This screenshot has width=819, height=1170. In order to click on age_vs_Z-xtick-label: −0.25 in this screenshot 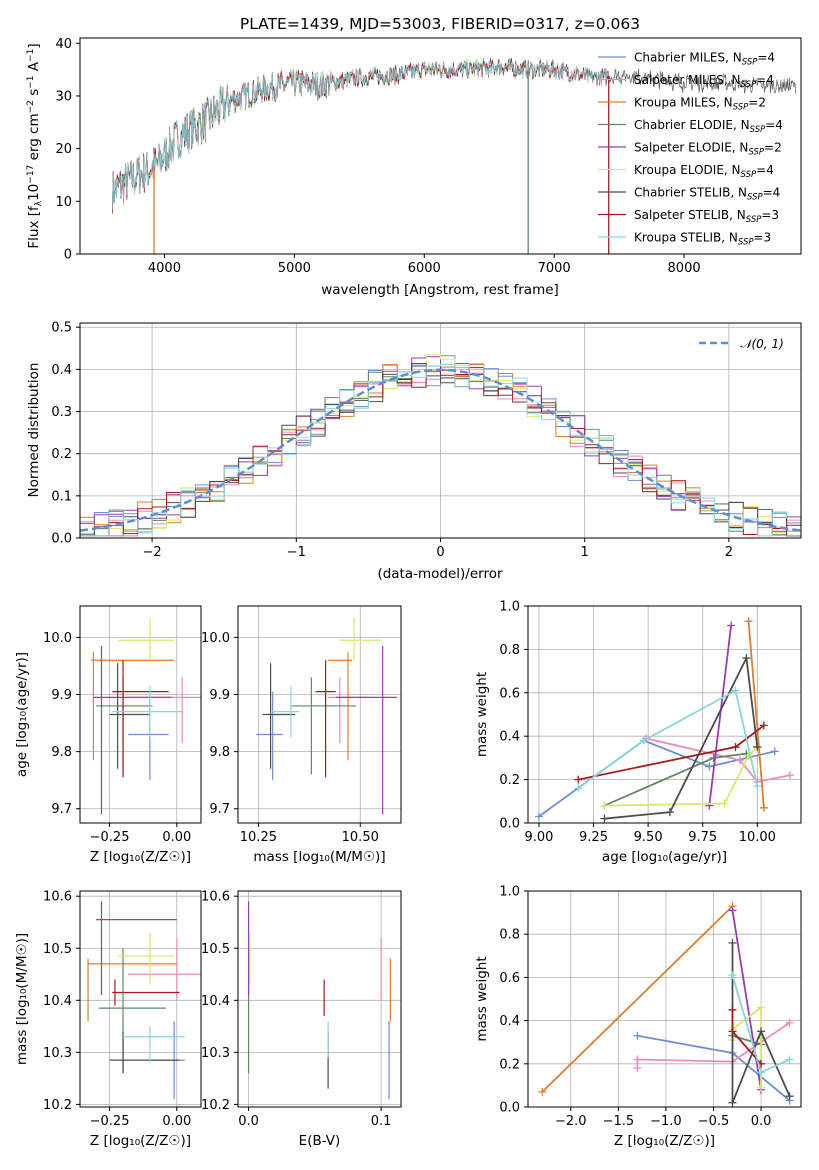, I will do `click(110, 837)`.